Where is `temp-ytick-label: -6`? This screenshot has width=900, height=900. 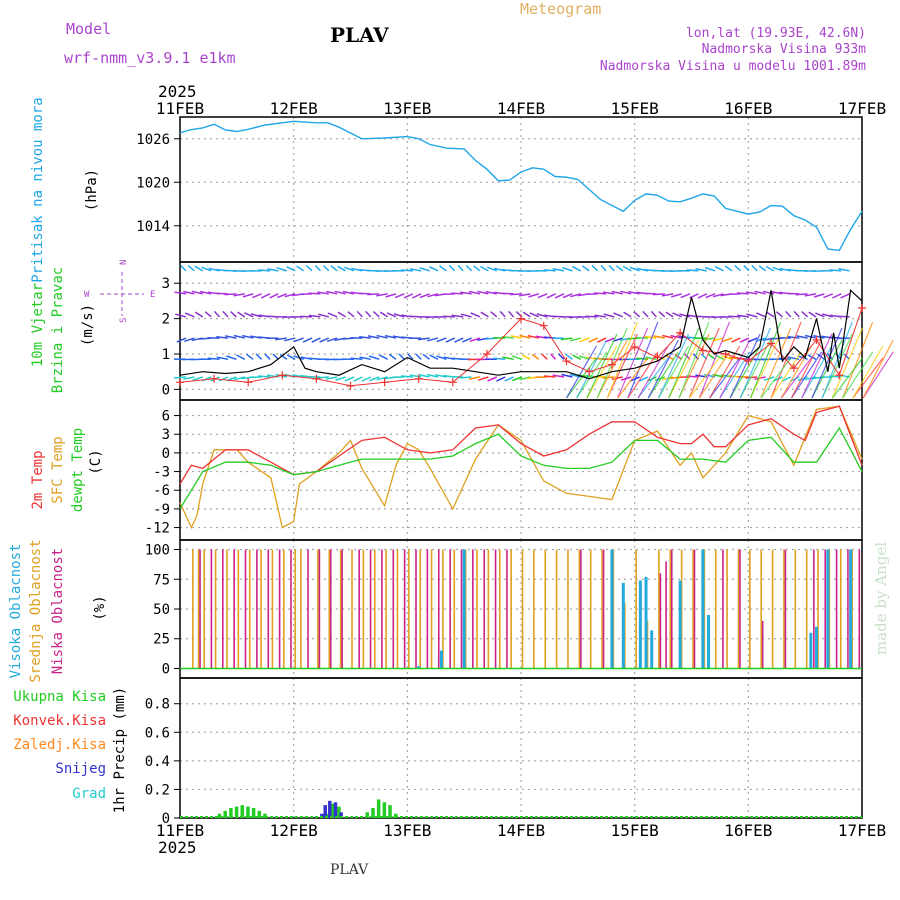
temp-ytick-label: -6 is located at coordinates (161, 491).